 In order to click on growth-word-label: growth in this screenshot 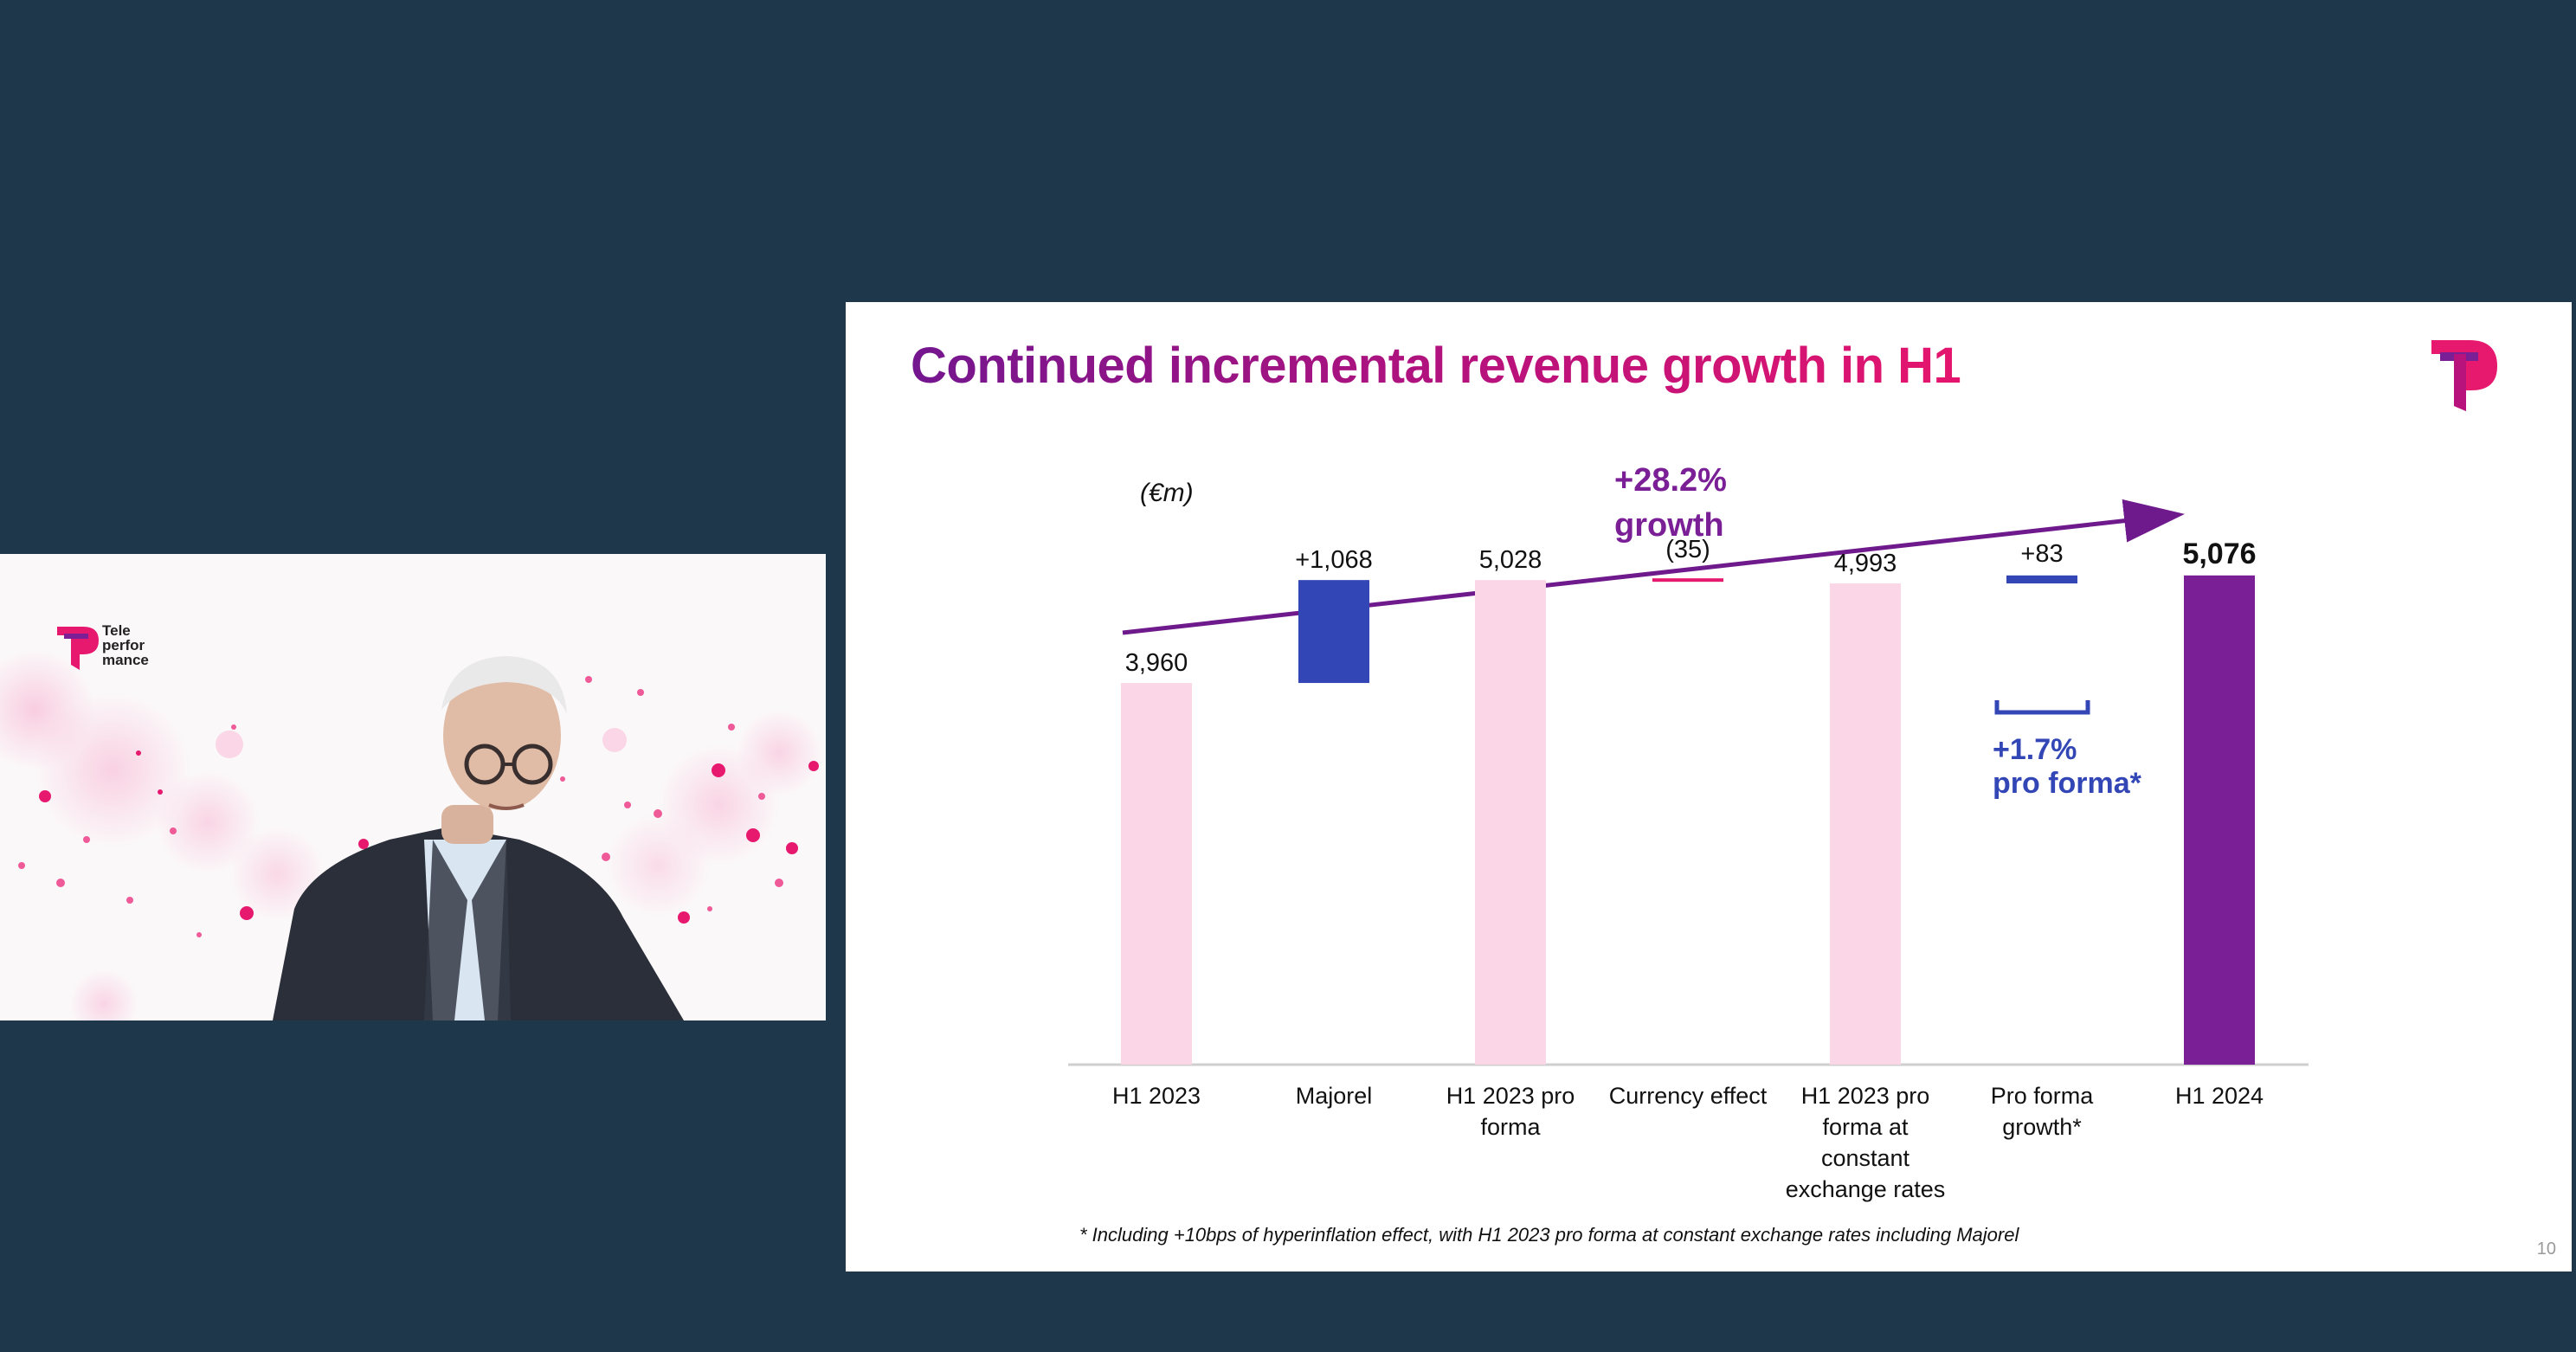, I will do `click(1669, 525)`.